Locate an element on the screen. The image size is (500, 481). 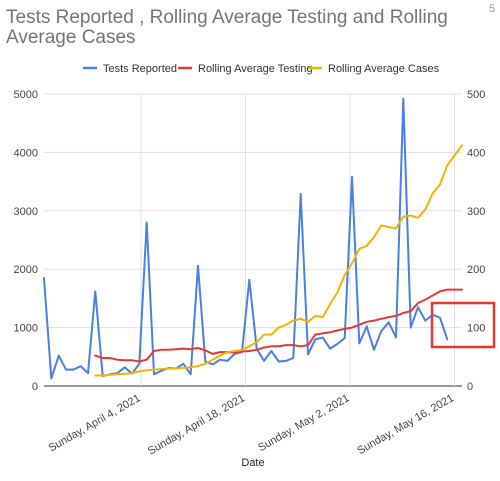
x-tick-label: Sunday, April 18, 2021 is located at coordinates (196, 424).